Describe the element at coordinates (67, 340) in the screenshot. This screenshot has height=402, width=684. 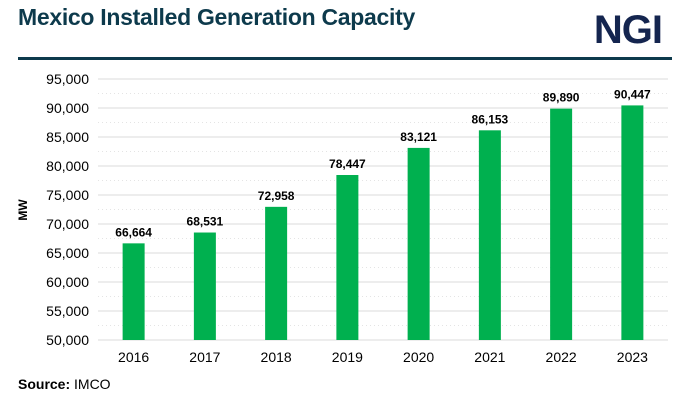
I see `y-tick-label: 50,000` at that location.